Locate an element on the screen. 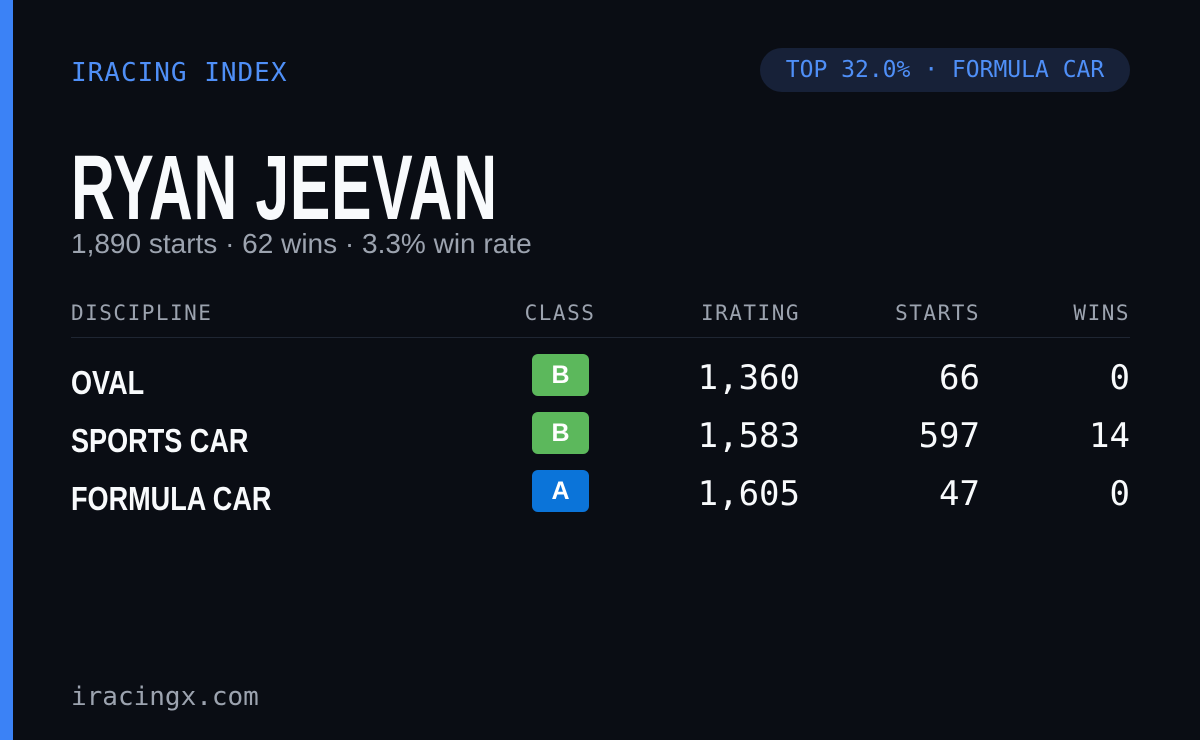  accent-bar is located at coordinates (6, 370).